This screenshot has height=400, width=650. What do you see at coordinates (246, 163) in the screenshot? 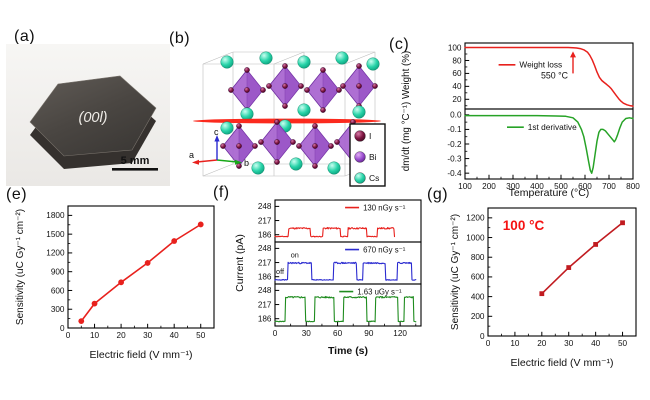
I see `axis-b-label: b` at bounding box center [246, 163].